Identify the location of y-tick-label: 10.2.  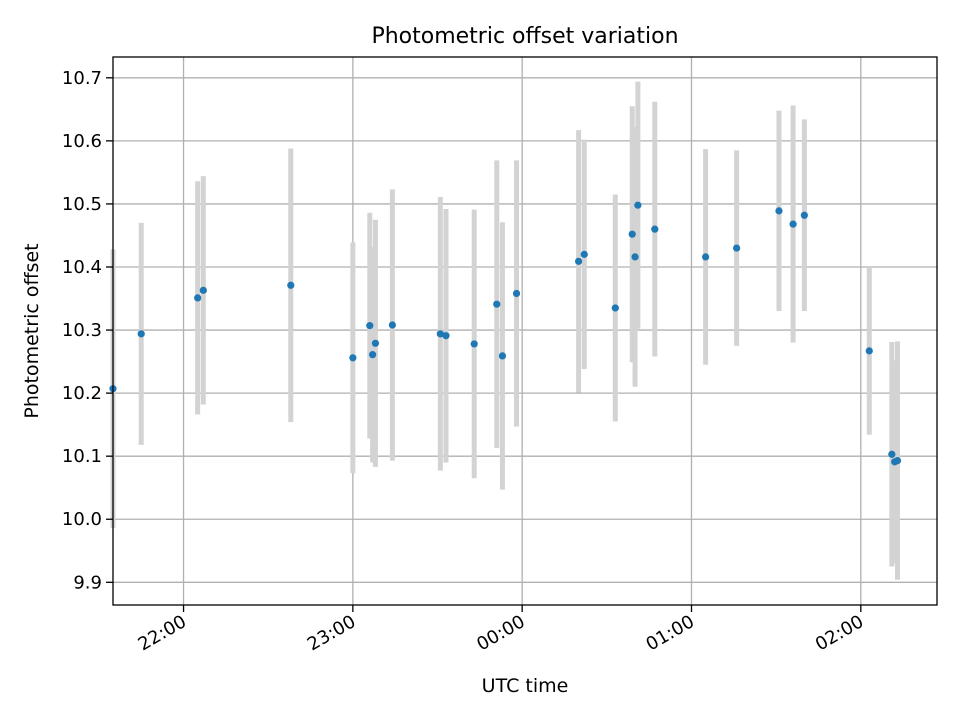
(82, 393).